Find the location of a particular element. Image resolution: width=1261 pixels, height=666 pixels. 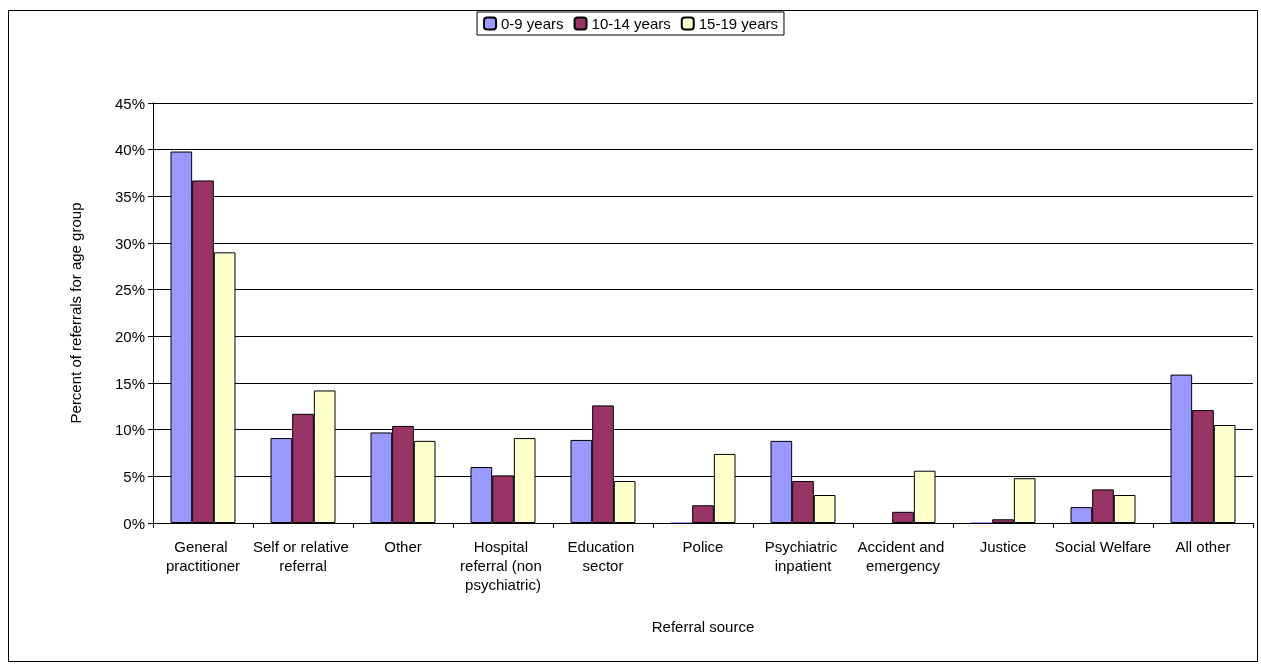

x-tick-label: Hospital referral (non psychiatric) is located at coordinates (503, 565).